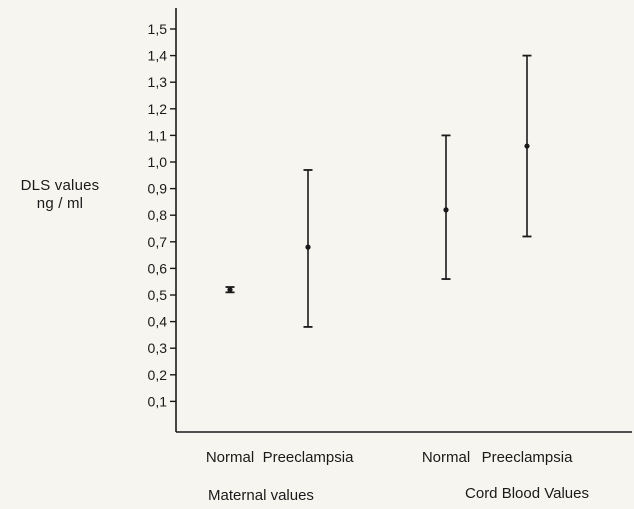 The width and height of the screenshot is (634, 509). I want to click on y-tick-label: 0,4, so click(158, 322).